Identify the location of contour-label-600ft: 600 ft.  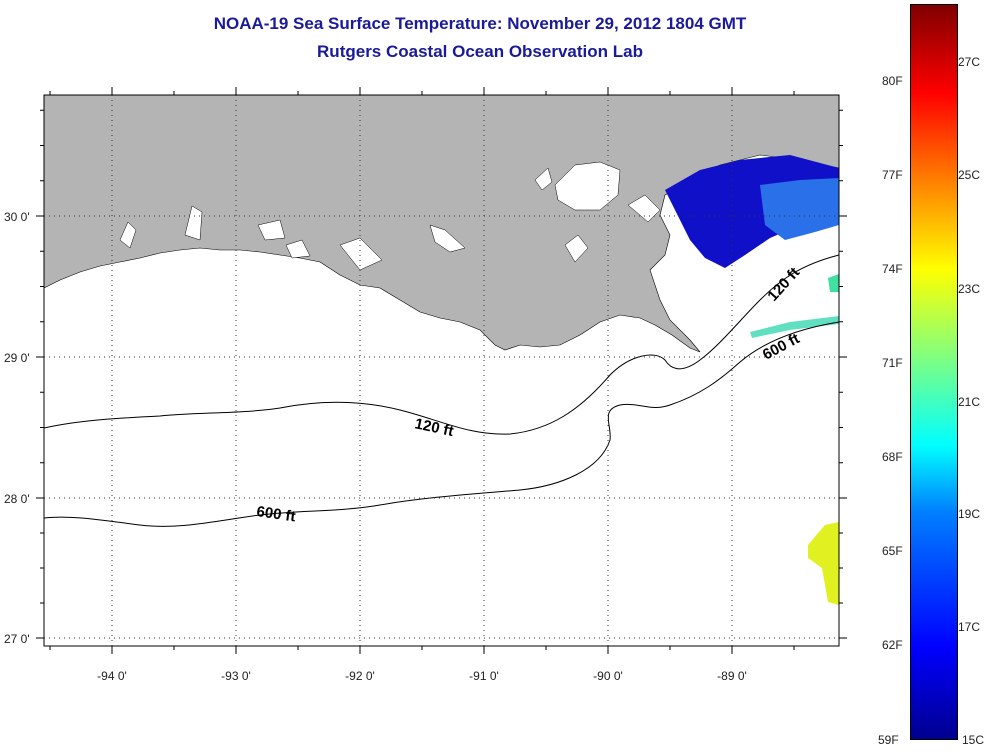
(275, 514).